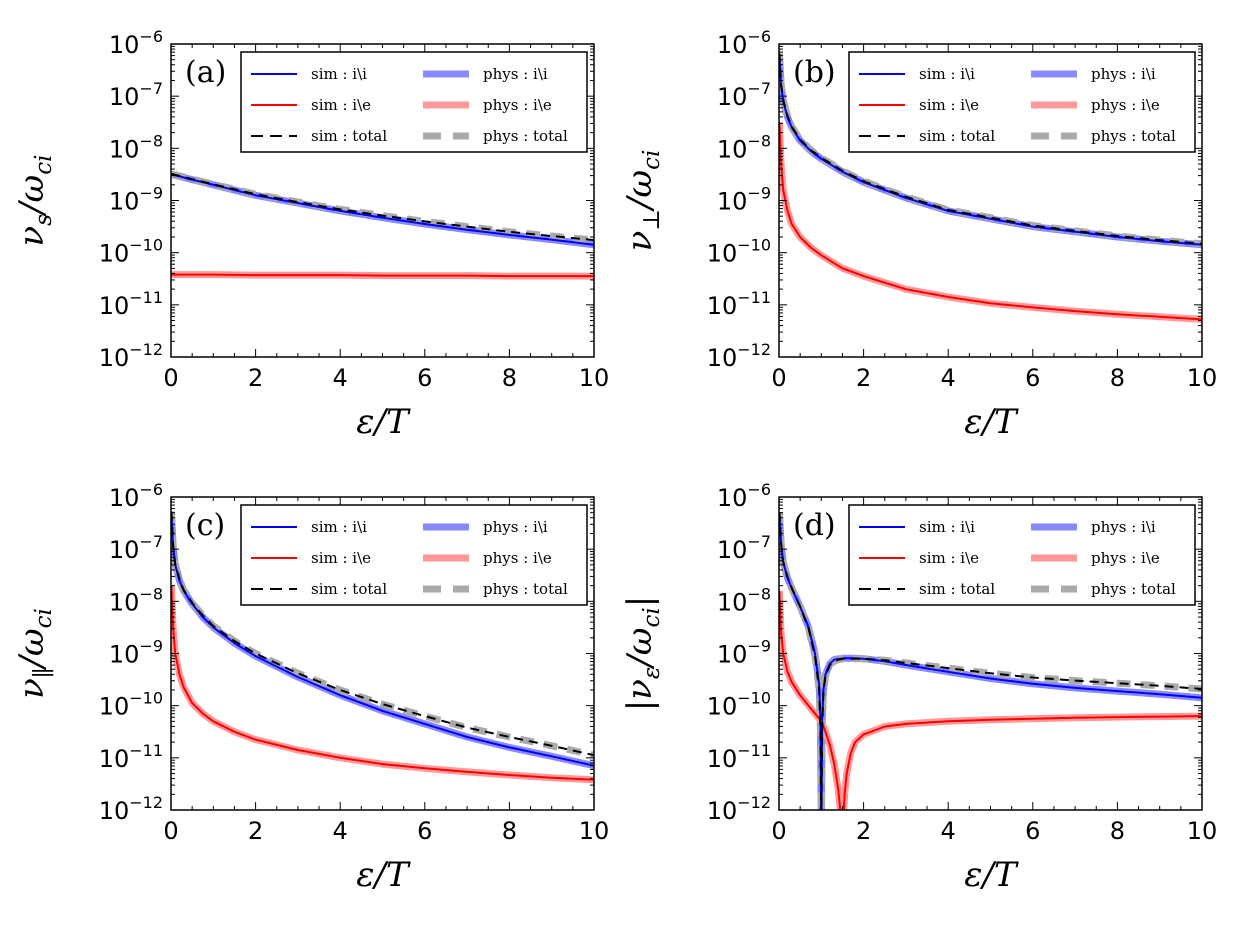  I want to click on panel-tag: (a), so click(205, 72).